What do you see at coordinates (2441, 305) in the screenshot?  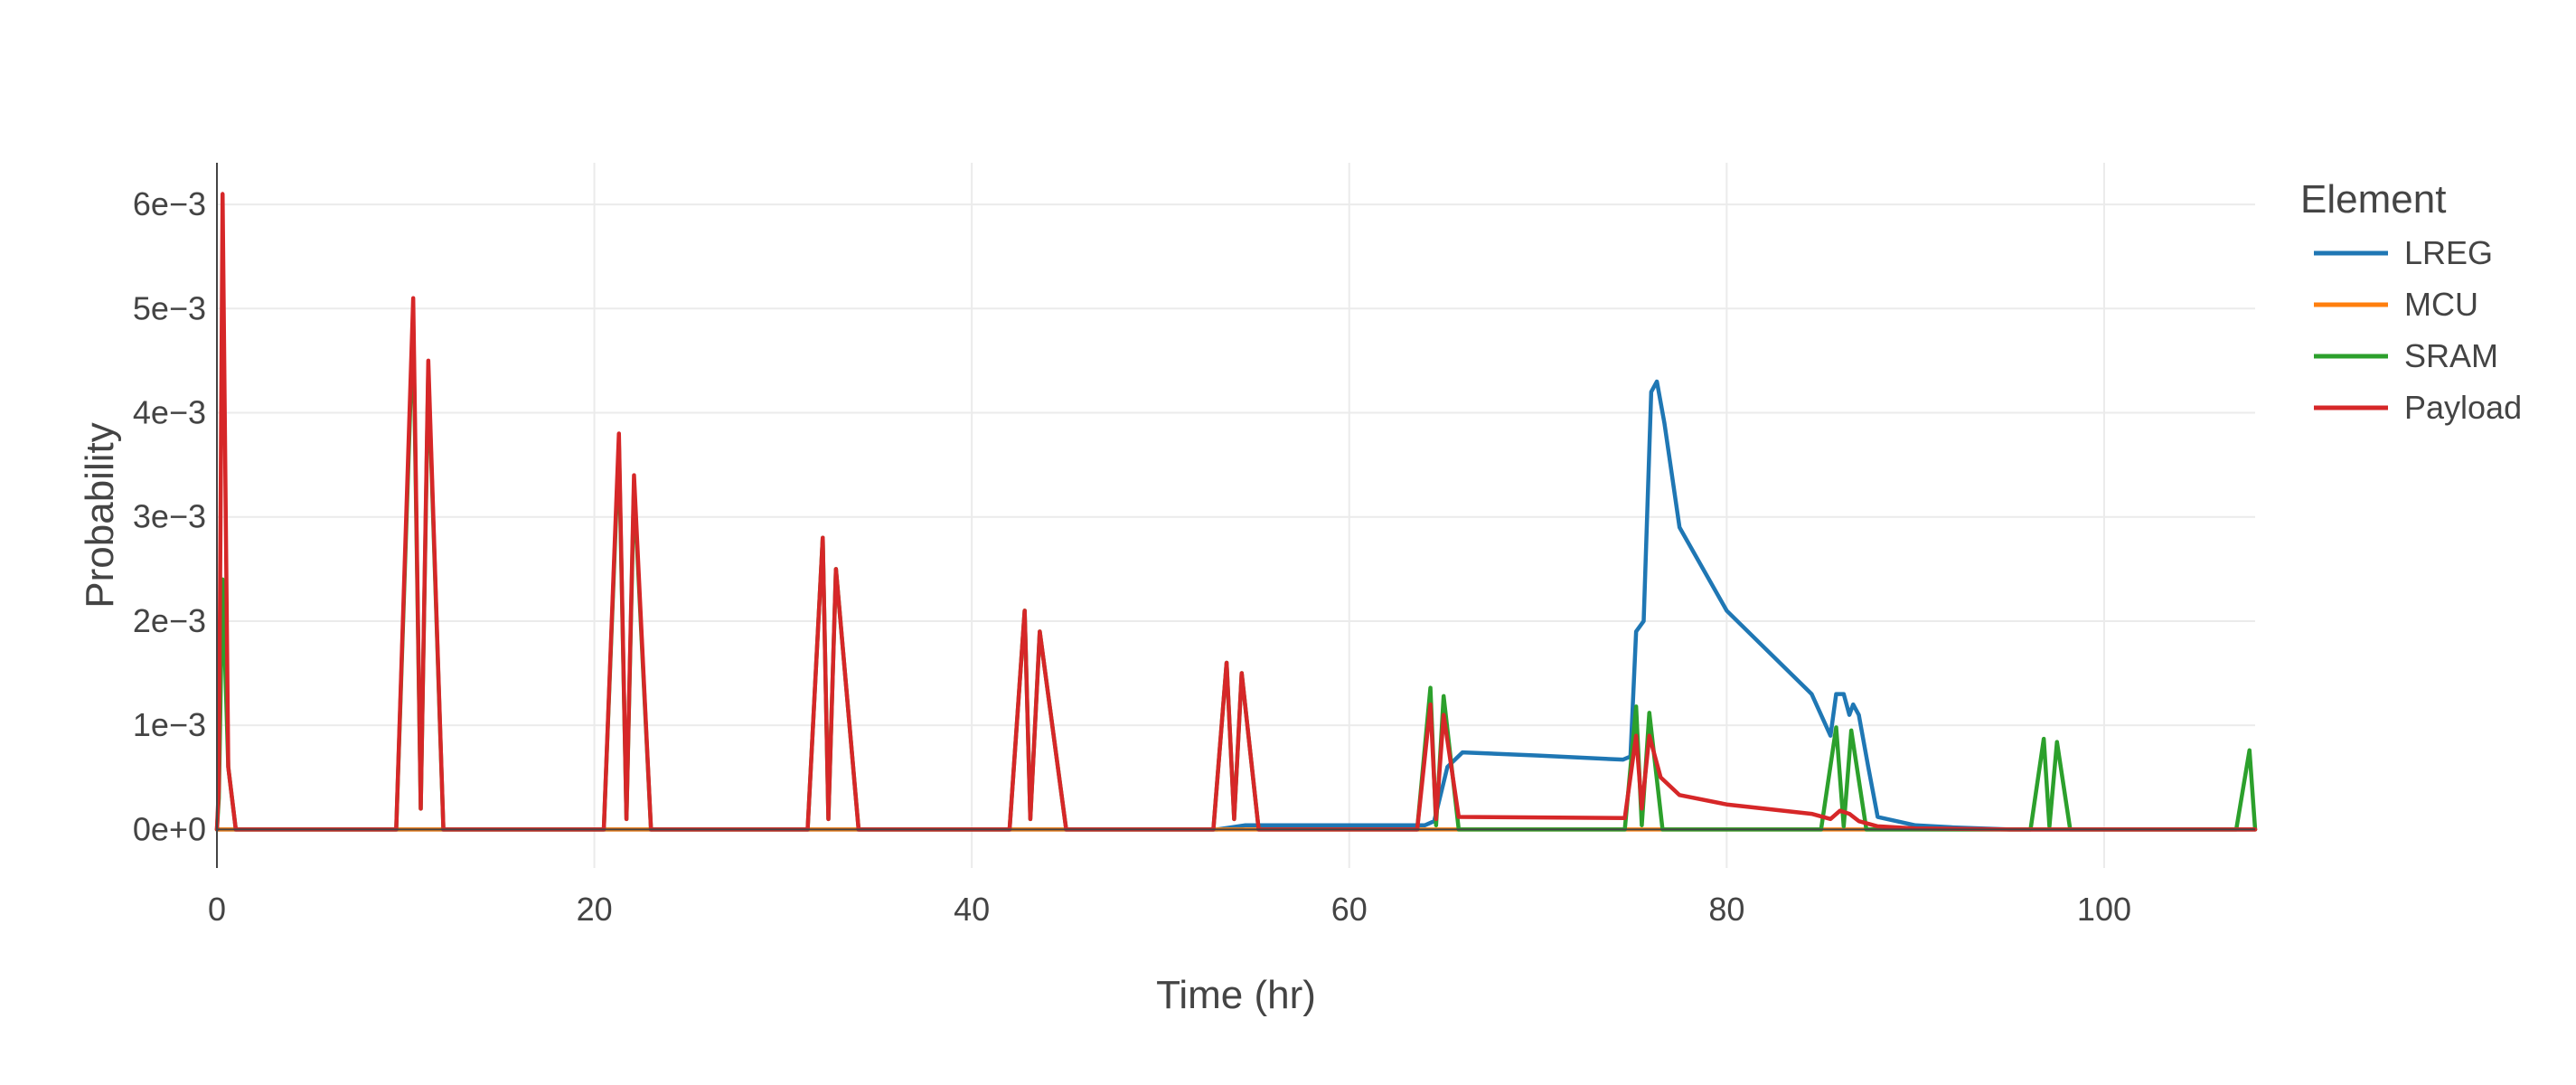 I see `legend-label: MCU` at bounding box center [2441, 305].